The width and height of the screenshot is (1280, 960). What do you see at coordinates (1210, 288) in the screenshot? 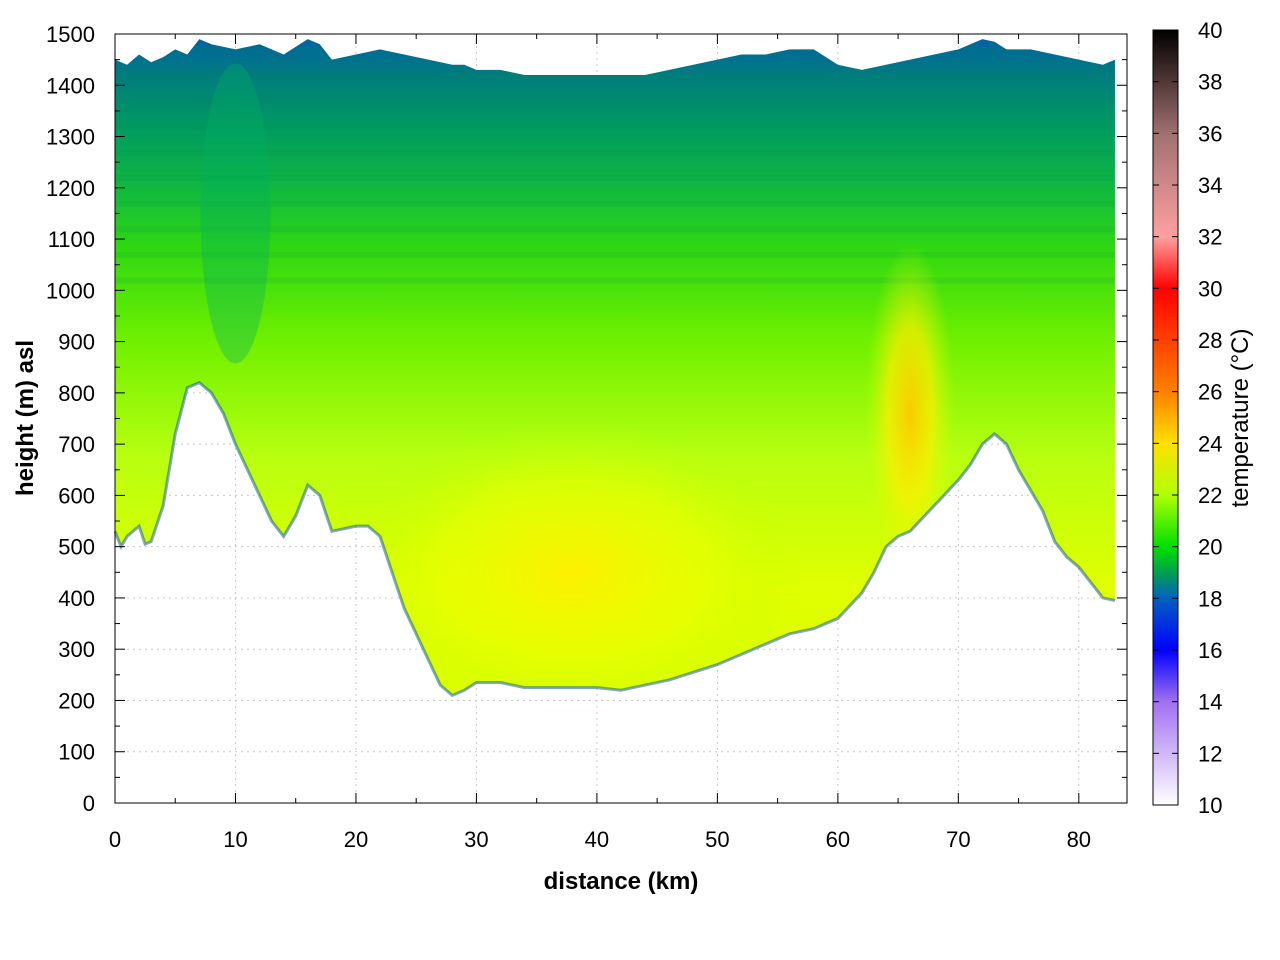
I see `colorbar-tick-label: 30` at bounding box center [1210, 288].